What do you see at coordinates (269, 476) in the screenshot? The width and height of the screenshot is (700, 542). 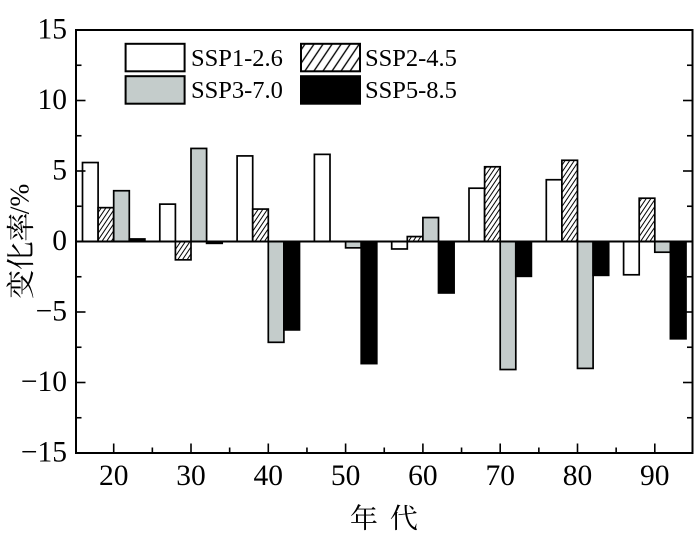 I see `svg-text: 40` at bounding box center [269, 476].